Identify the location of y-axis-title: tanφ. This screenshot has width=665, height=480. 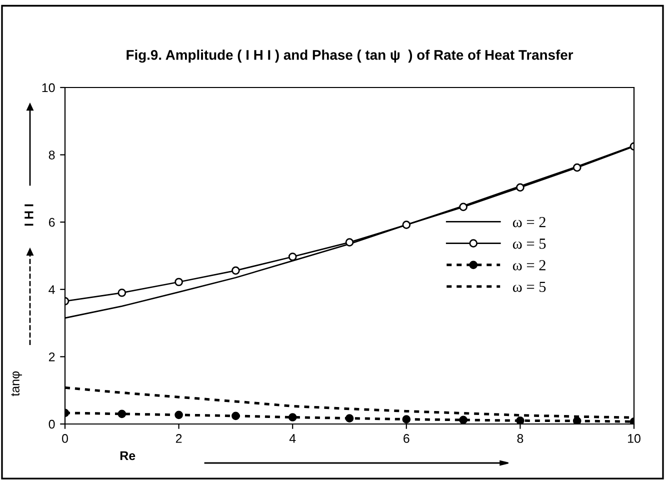
(16, 383).